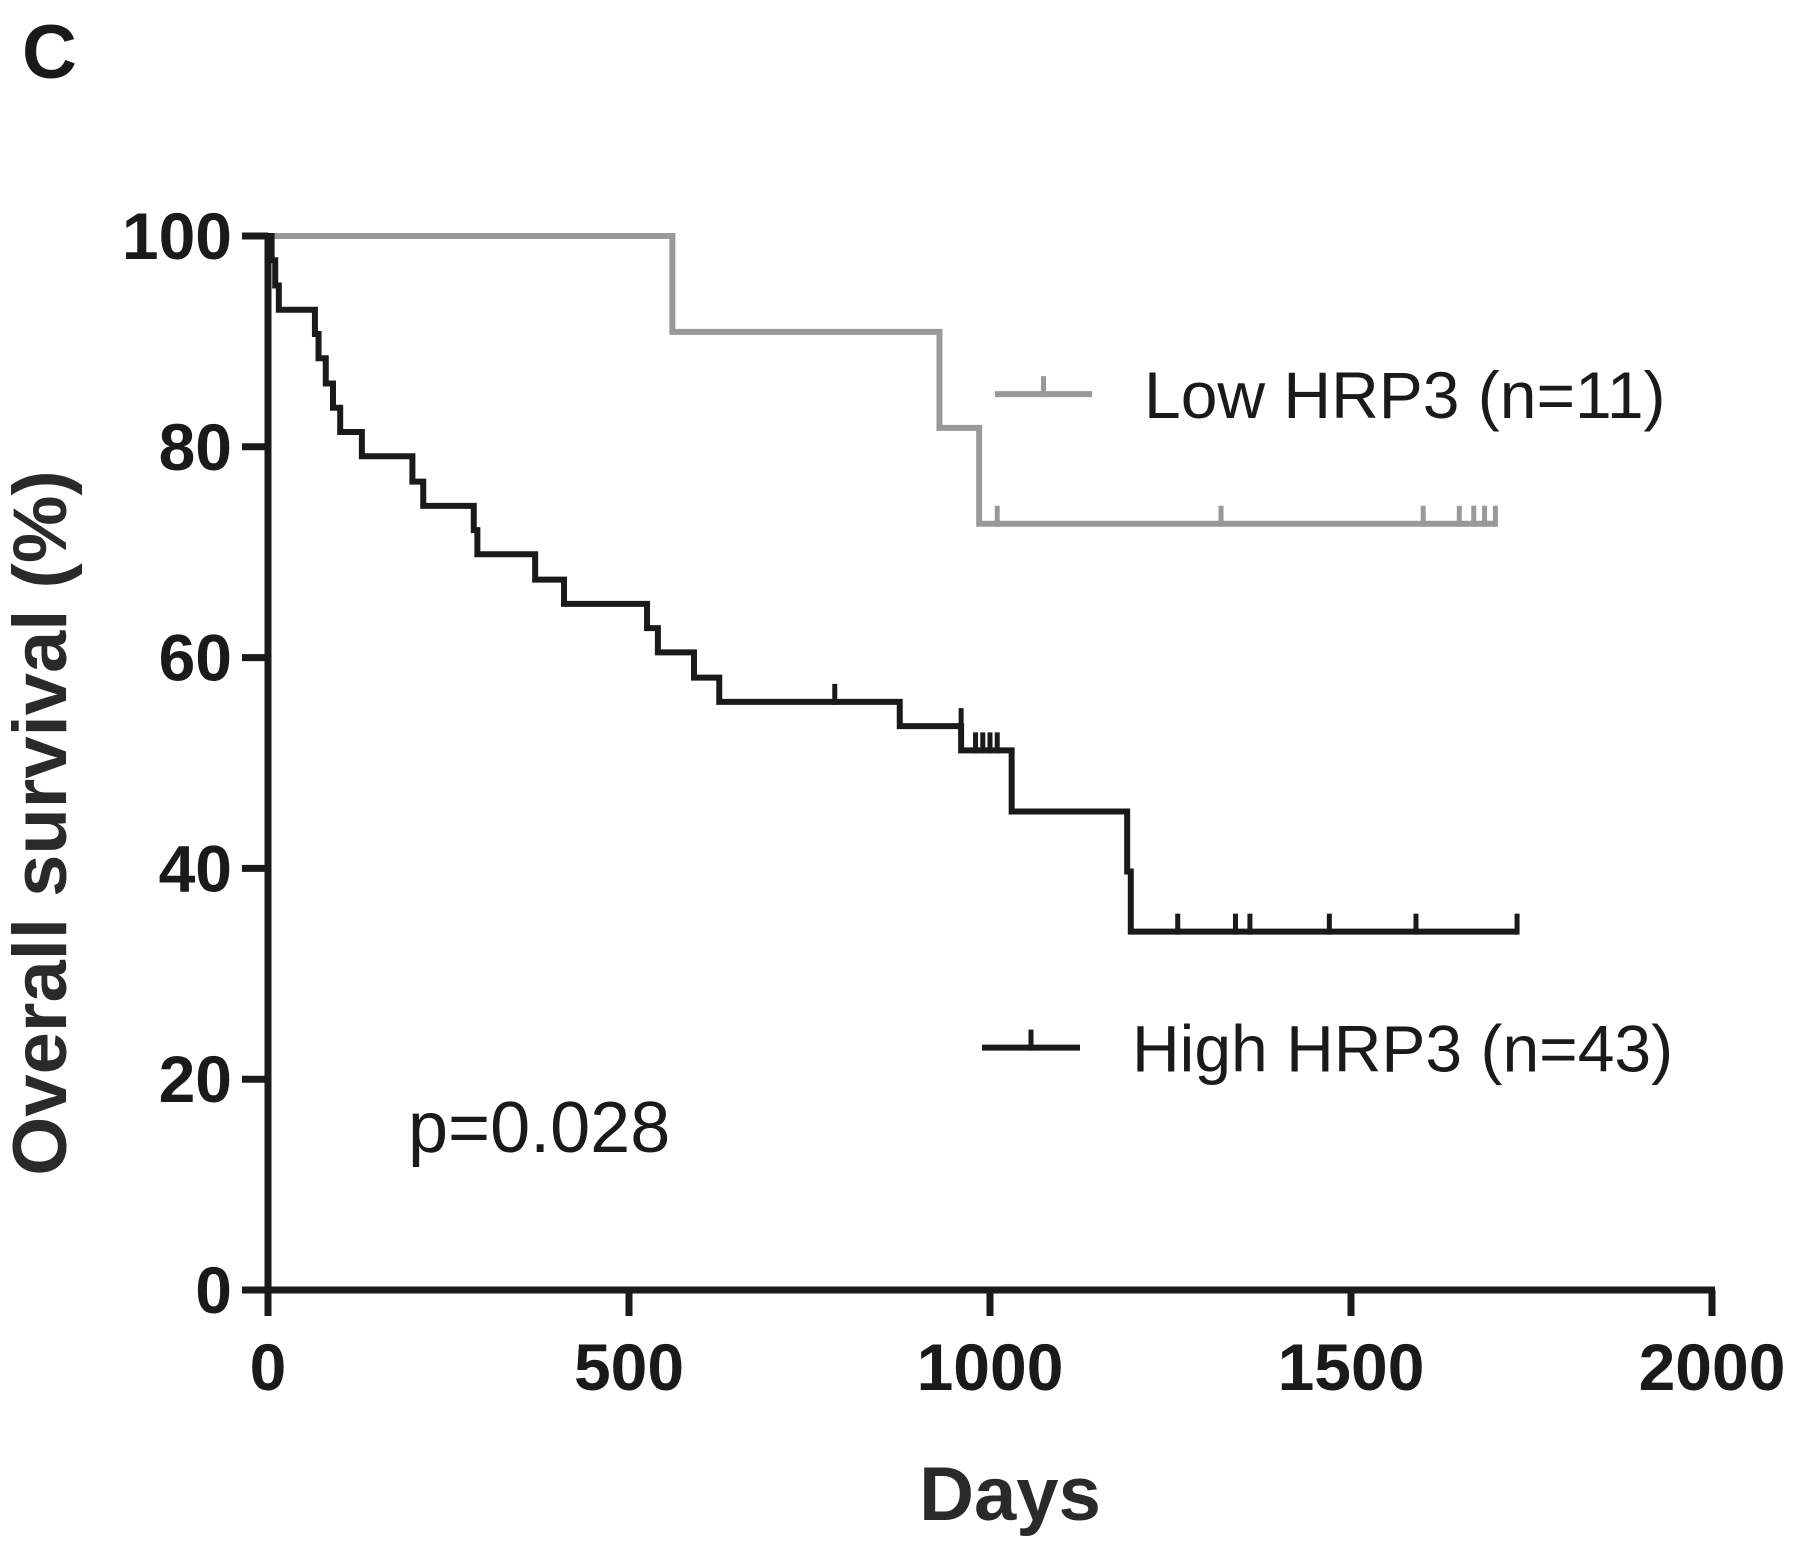  What do you see at coordinates (539, 1128) in the screenshot?
I see `p-value-annotation: p=0.028` at bounding box center [539, 1128].